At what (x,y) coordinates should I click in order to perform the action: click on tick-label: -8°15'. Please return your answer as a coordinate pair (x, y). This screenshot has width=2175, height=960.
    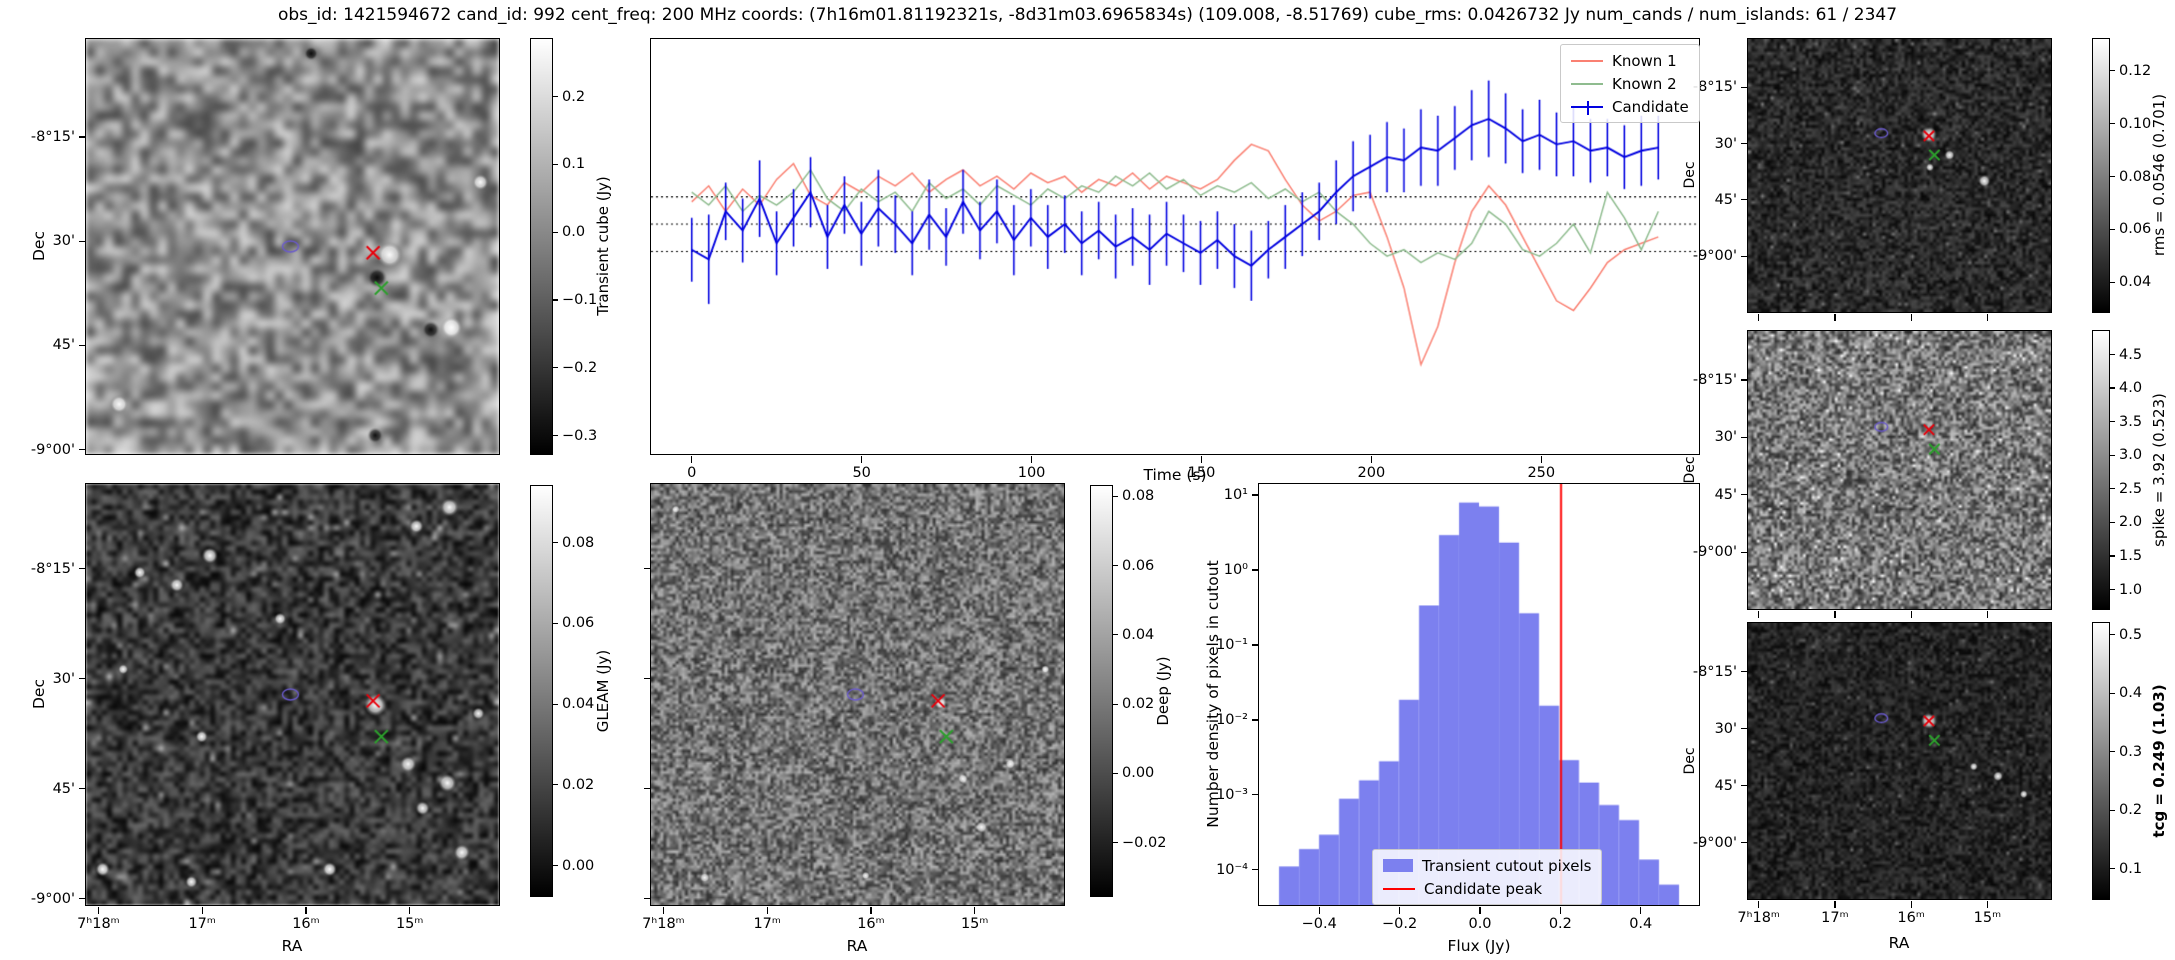
    Looking at the image, I should click on (52, 568).